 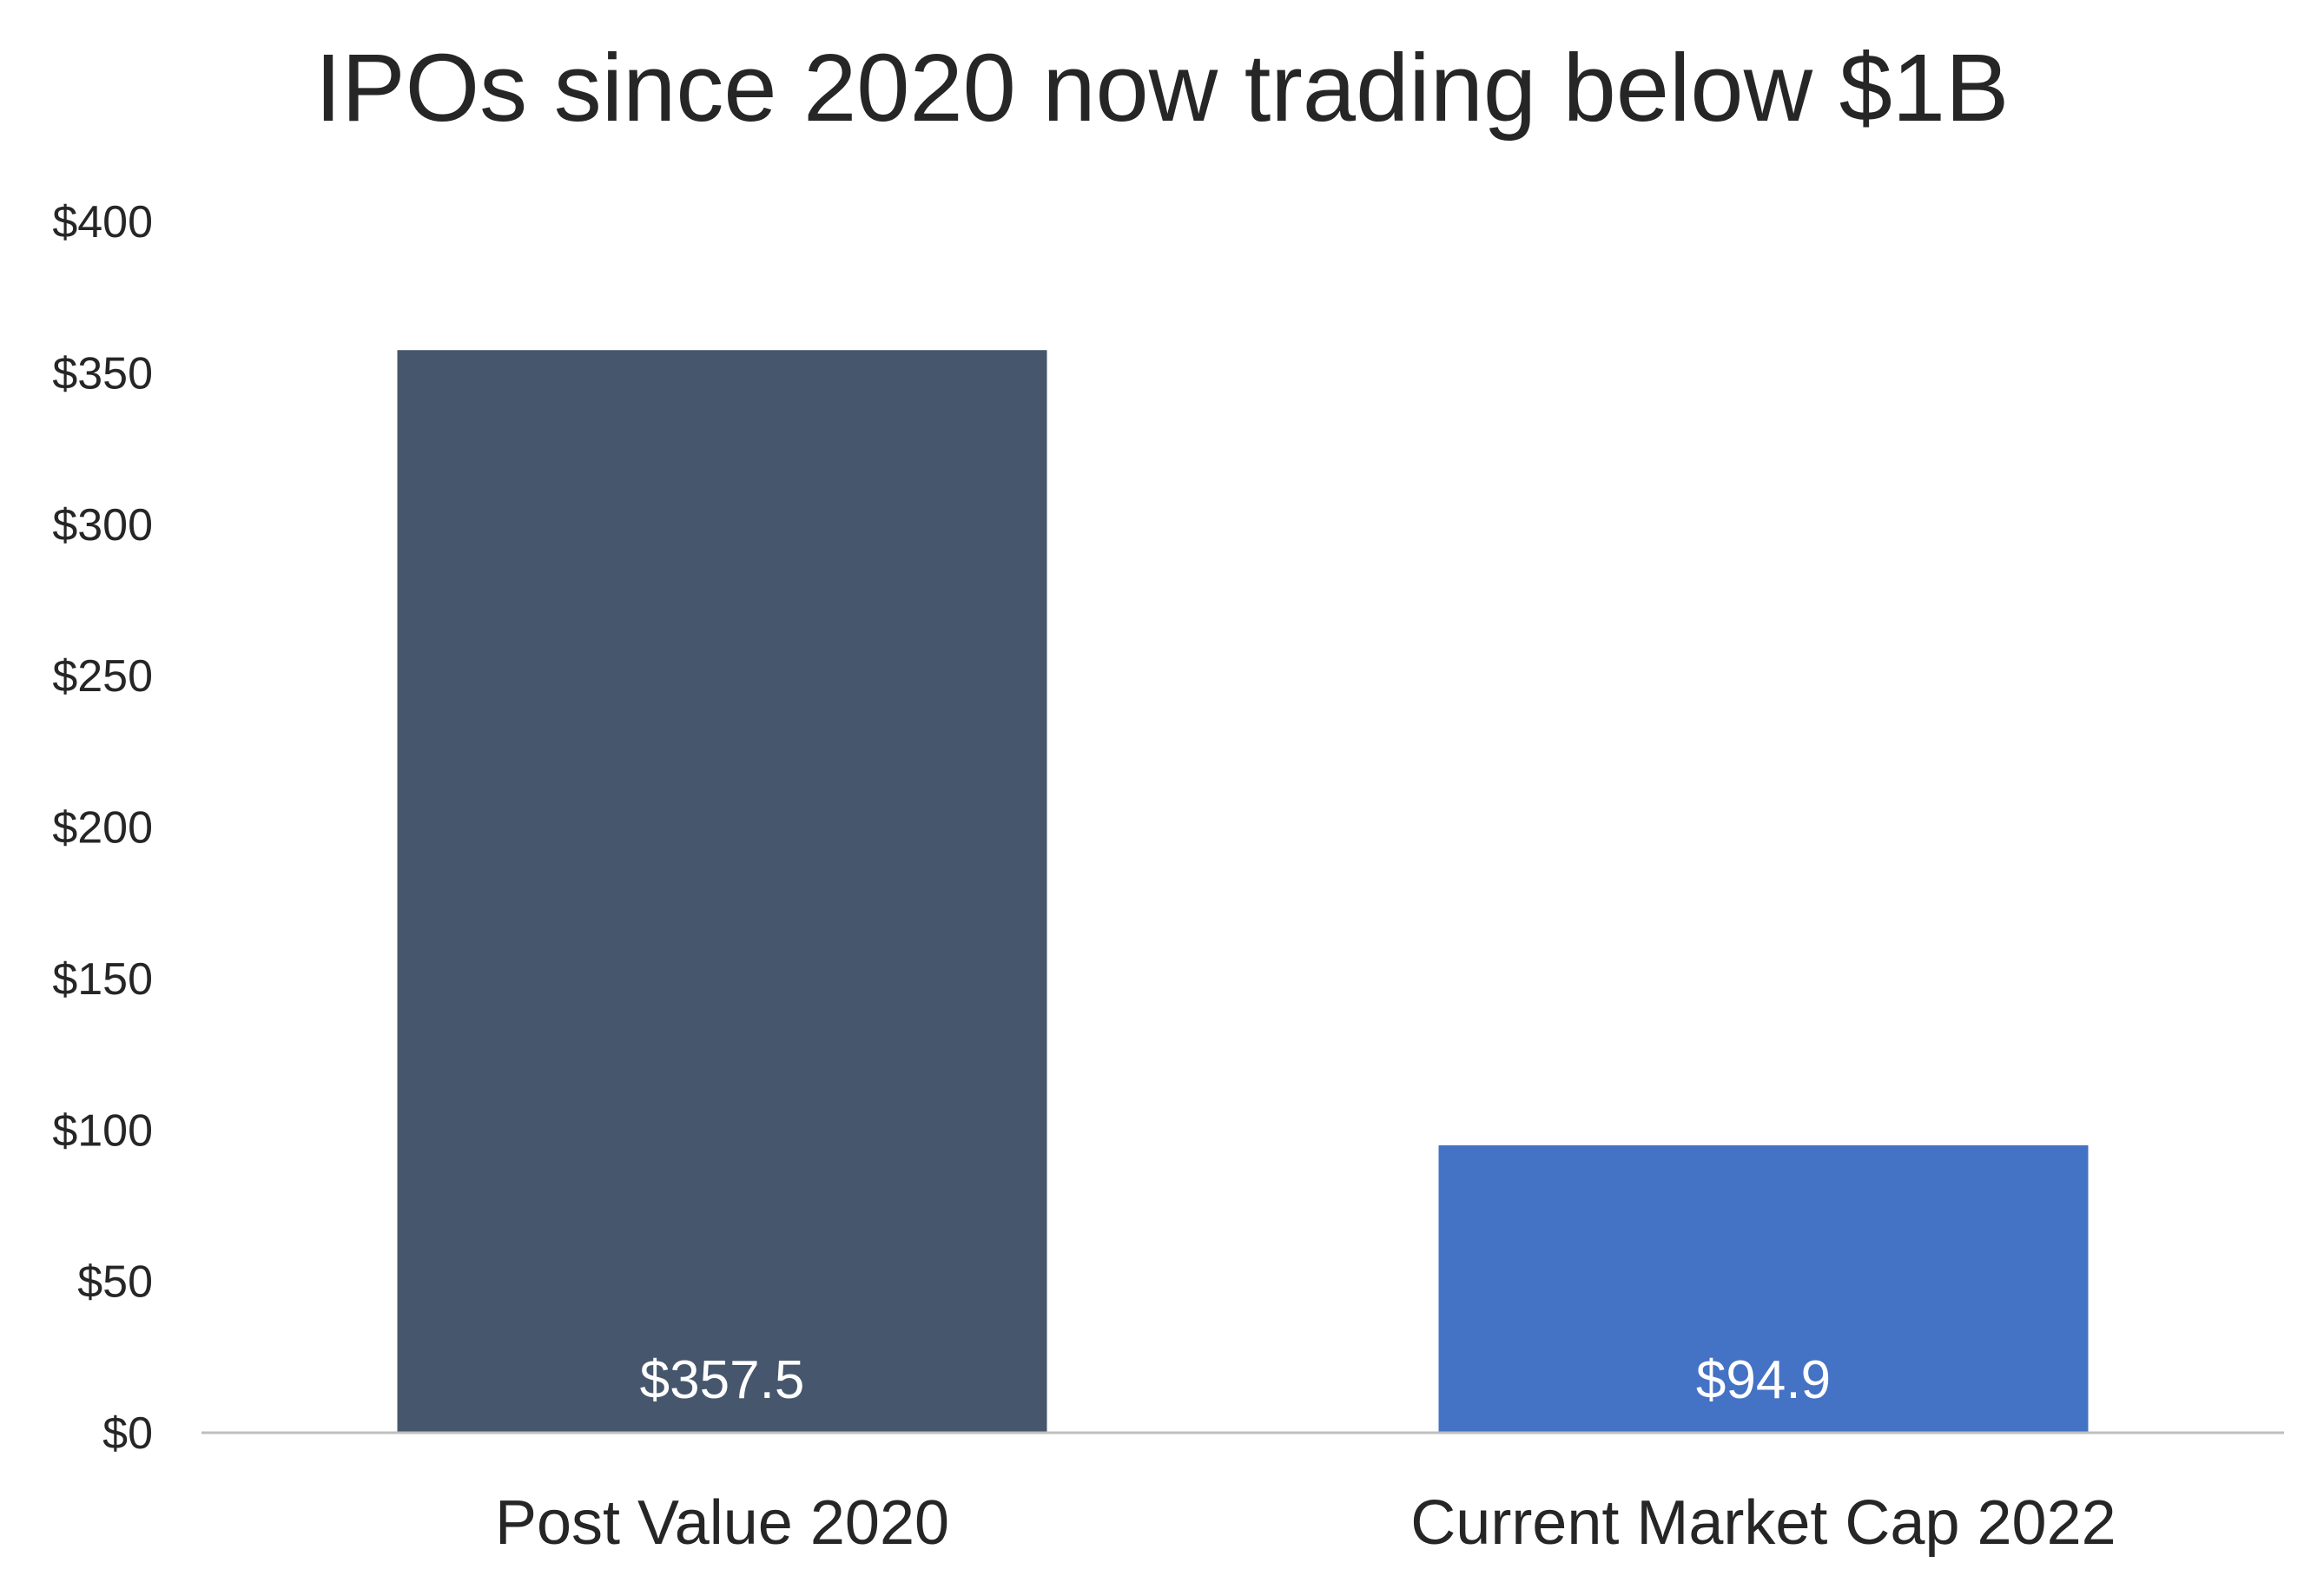 I want to click on y-tick-label: $250, so click(x=102, y=676).